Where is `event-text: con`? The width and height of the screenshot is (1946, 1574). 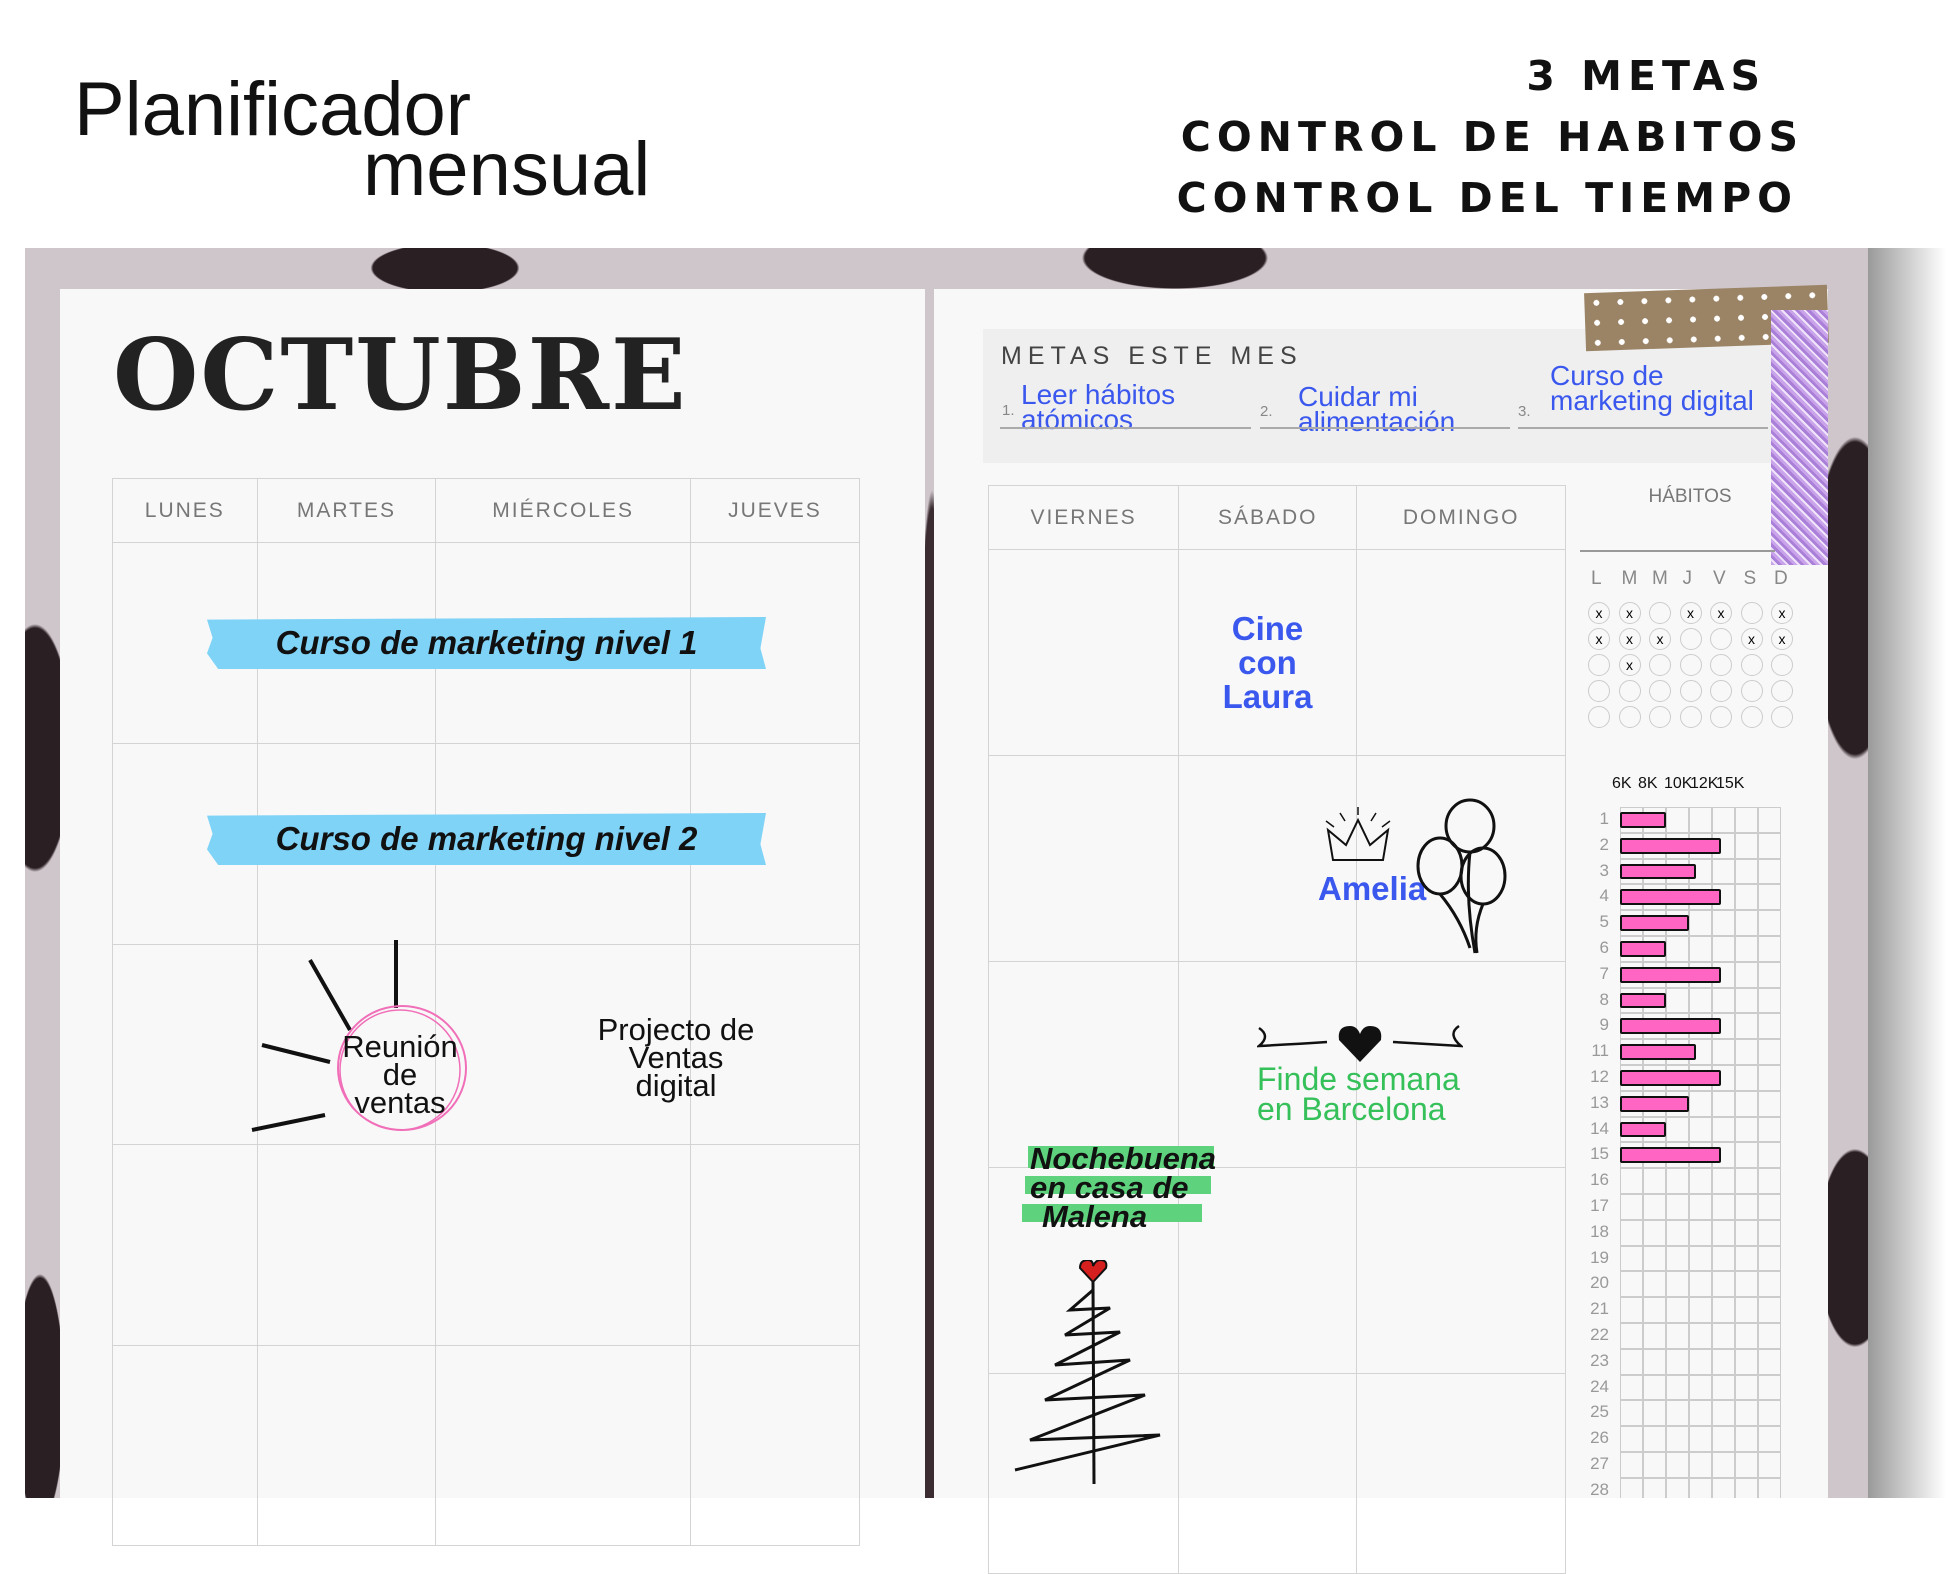 event-text: con is located at coordinates (1267, 662).